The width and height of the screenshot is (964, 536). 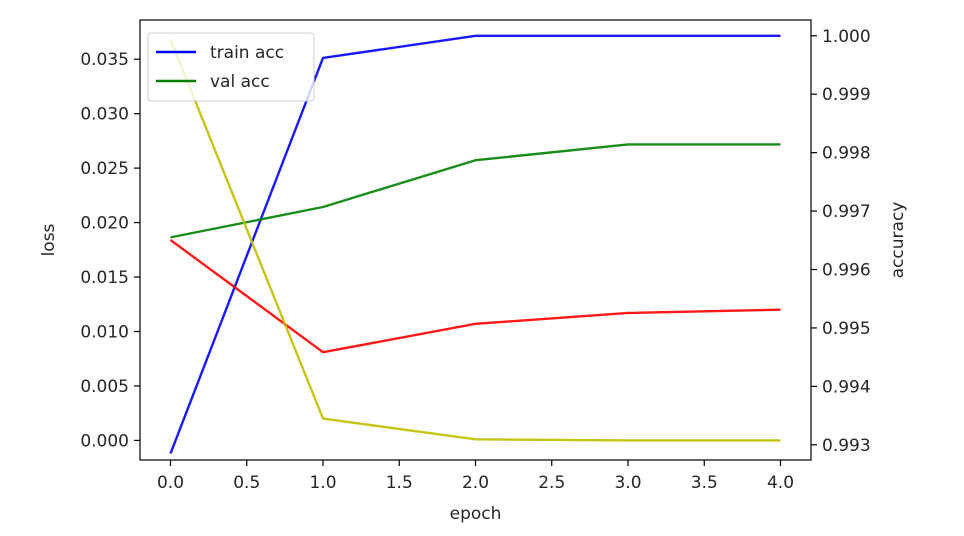 I want to click on x-axis-title: epoch, so click(x=476, y=514).